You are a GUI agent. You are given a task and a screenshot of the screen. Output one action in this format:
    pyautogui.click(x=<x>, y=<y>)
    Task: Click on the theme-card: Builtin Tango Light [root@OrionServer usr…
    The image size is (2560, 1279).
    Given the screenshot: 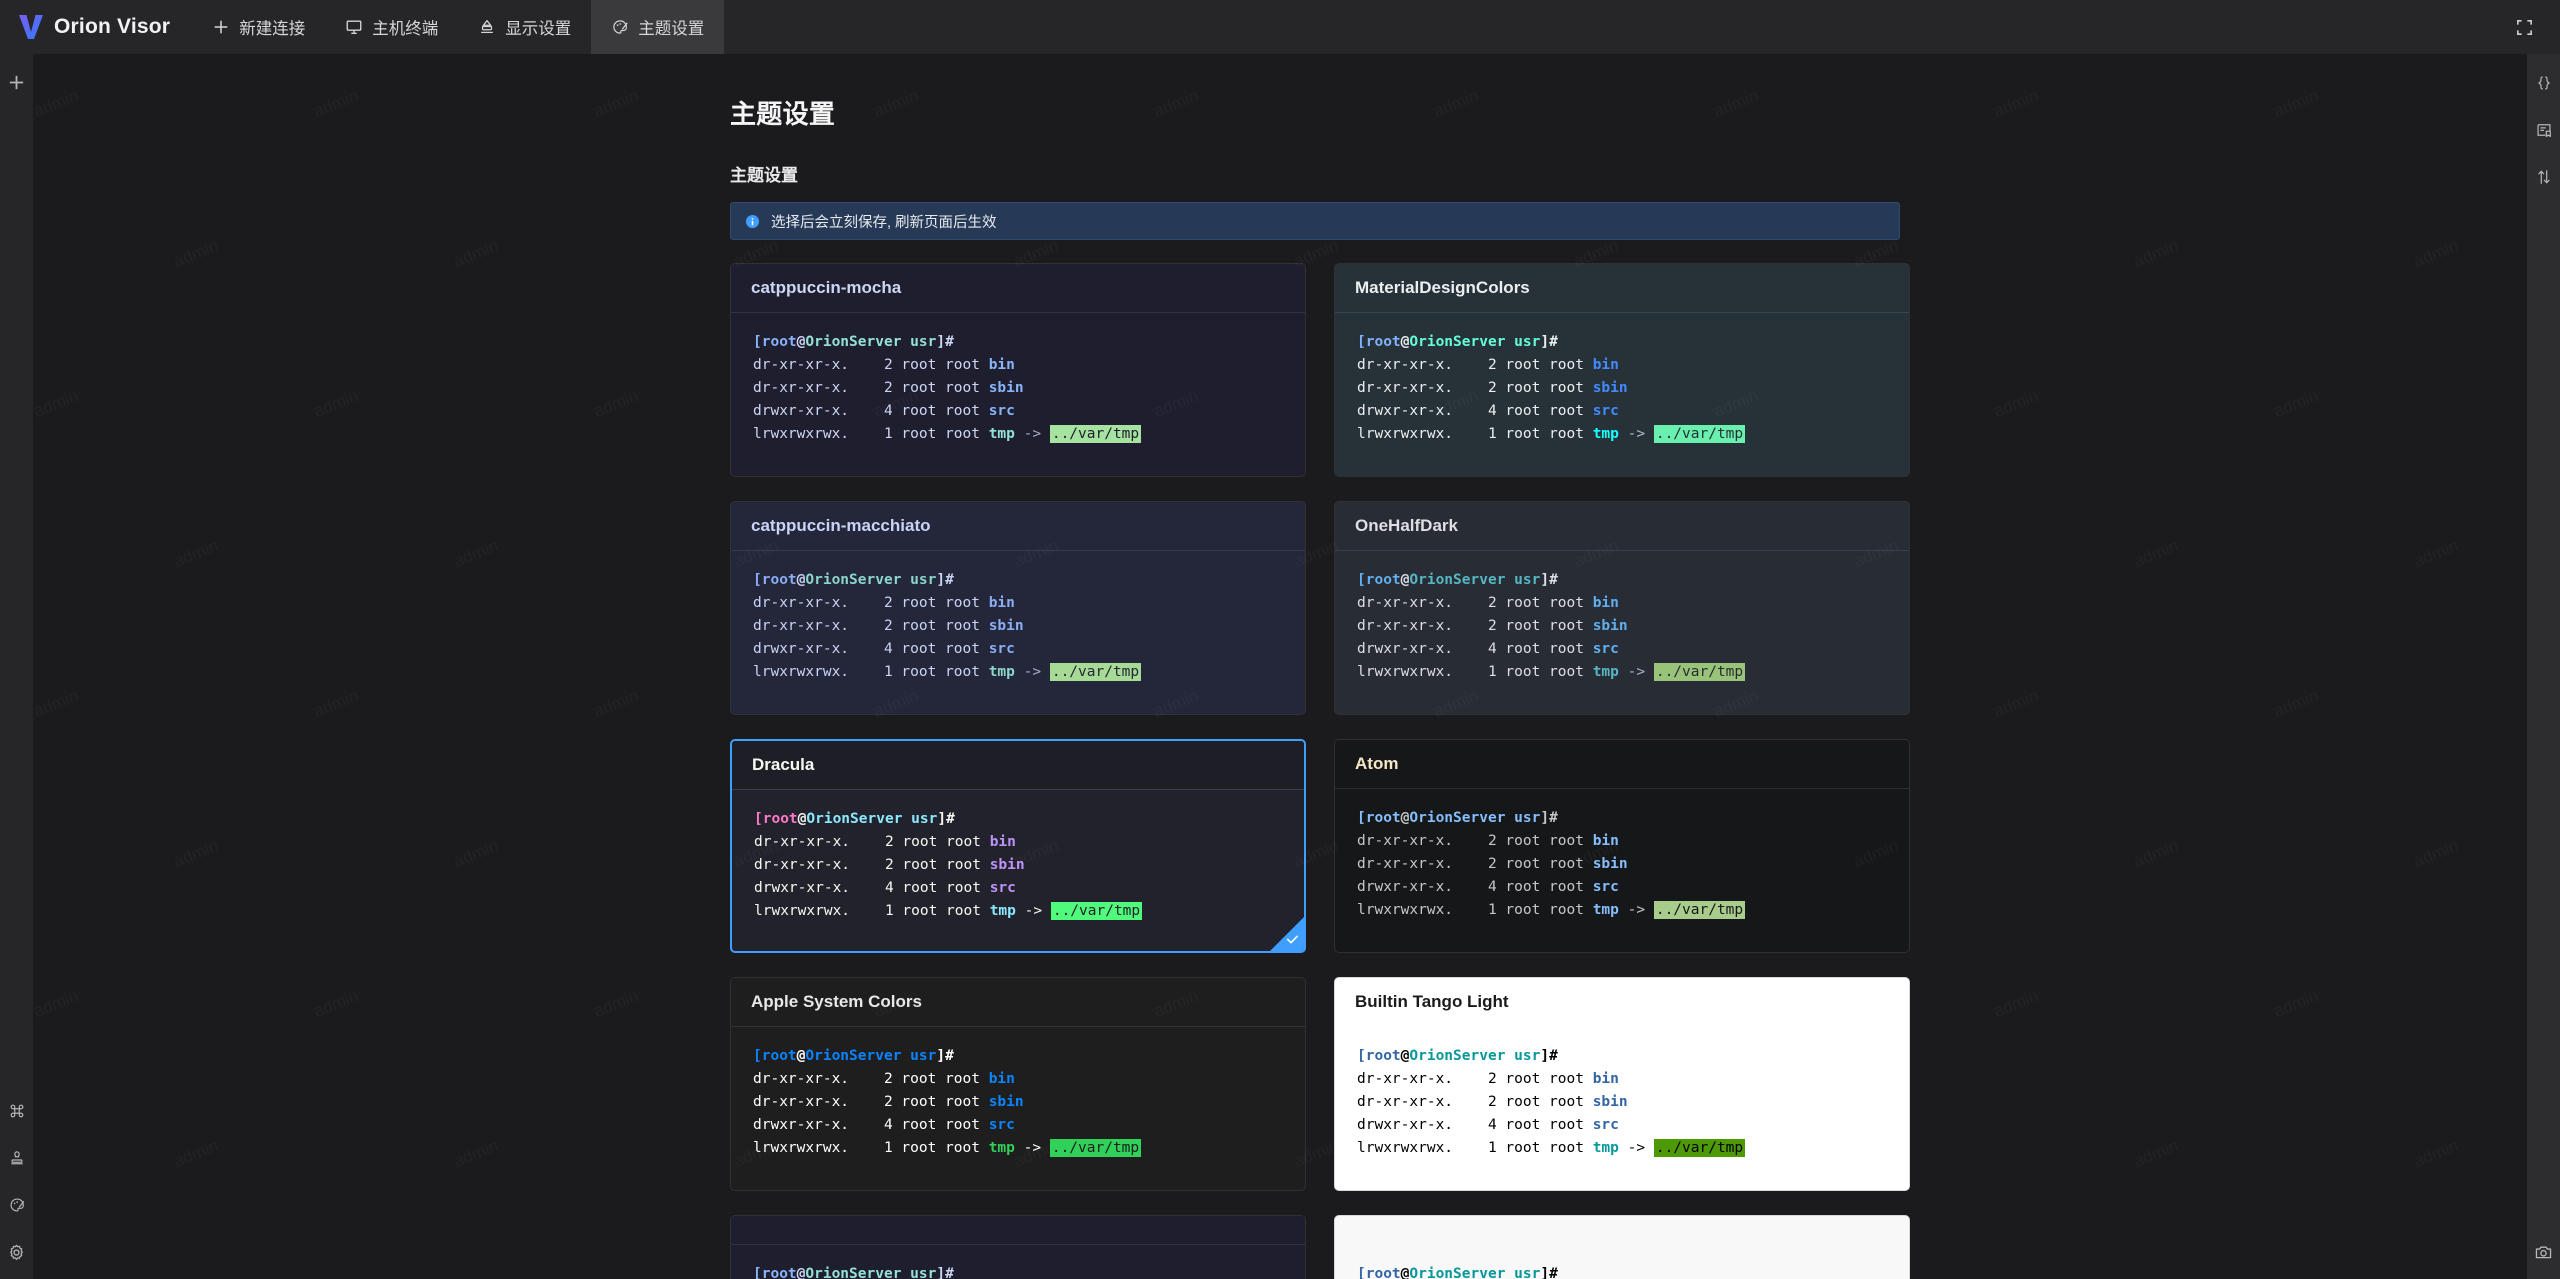 What is the action you would take?
    pyautogui.click(x=1622, y=1084)
    